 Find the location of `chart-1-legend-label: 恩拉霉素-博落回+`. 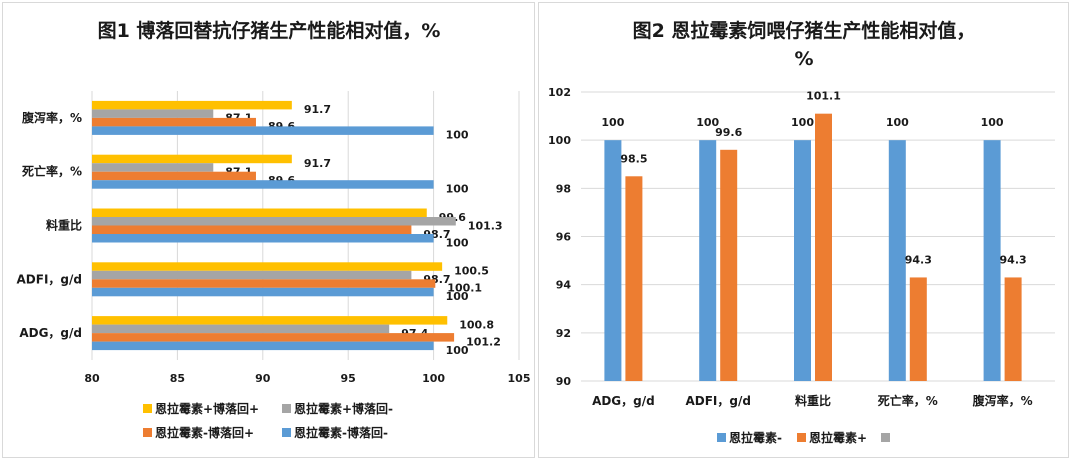

chart-1-legend-label: 恩拉霉素-博落回+ is located at coordinates (204, 432).